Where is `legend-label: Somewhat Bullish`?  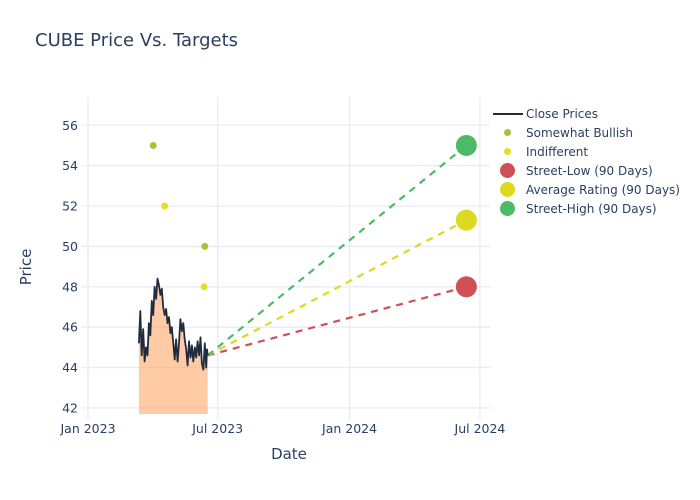 legend-label: Somewhat Bullish is located at coordinates (580, 132).